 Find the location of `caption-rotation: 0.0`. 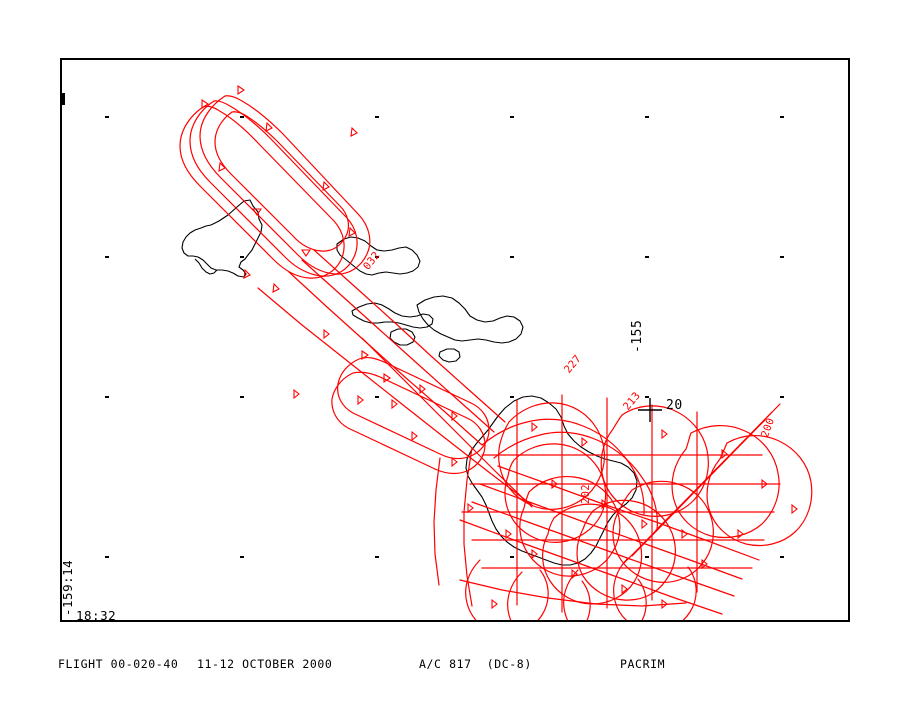

caption-rotation: 0.0 is located at coordinates (631, 704).